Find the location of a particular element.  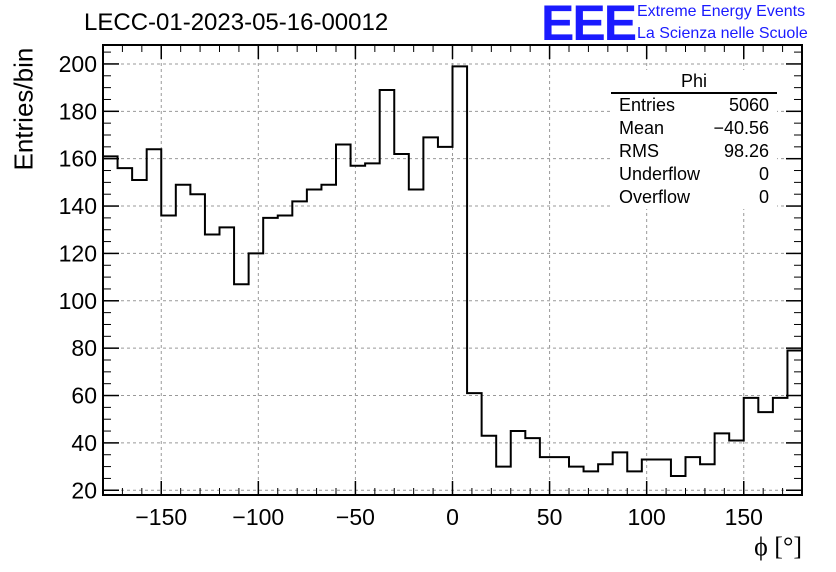

y-tick-label: 100 is located at coordinates (78, 301).